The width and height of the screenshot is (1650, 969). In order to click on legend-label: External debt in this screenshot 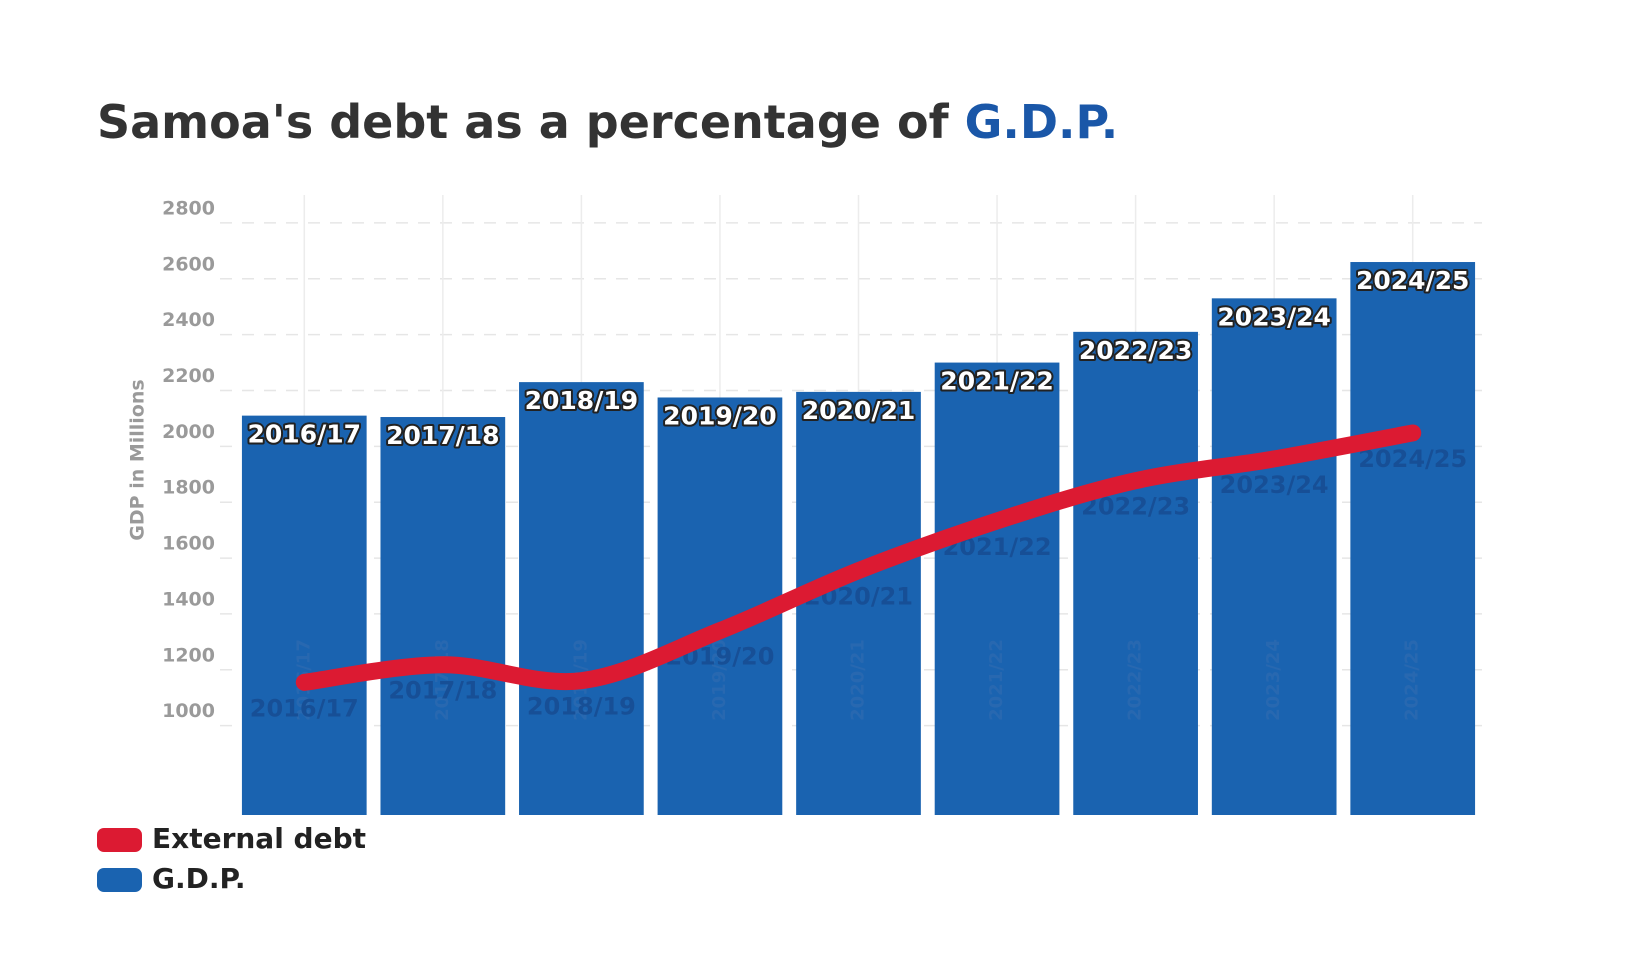, I will do `click(259, 838)`.